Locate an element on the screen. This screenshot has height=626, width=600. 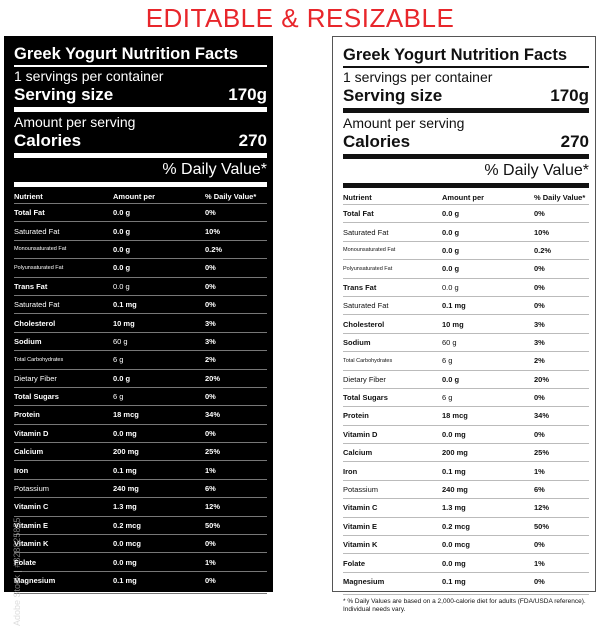
nutrient-row: Saturated Fat 0.1 mg 0% is located at coordinates (140, 303).